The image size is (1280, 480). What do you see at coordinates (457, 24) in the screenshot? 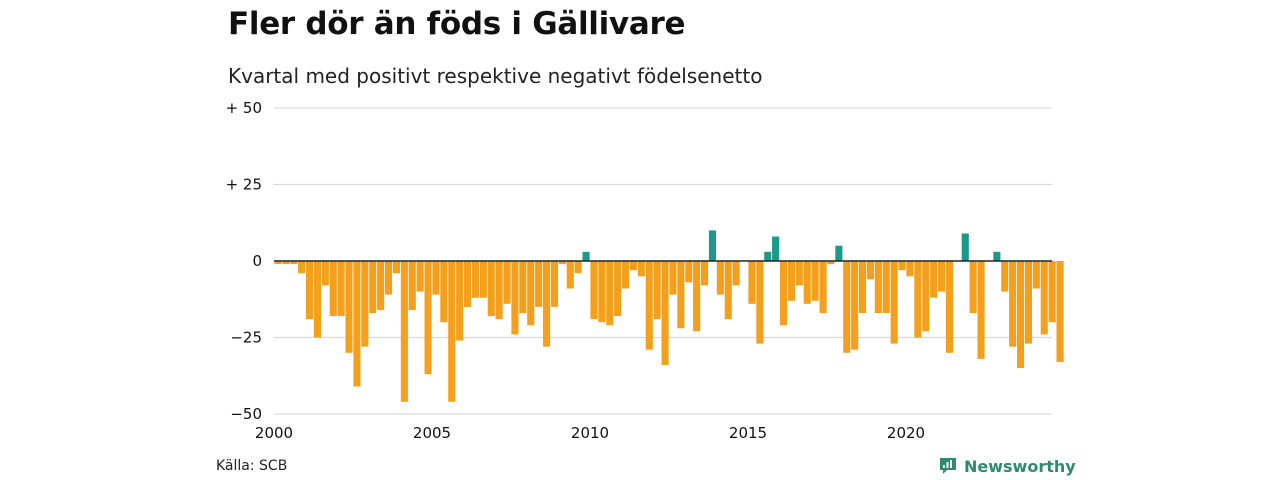
I see `chart-title: Fler dör än föds i Gällivare` at bounding box center [457, 24].